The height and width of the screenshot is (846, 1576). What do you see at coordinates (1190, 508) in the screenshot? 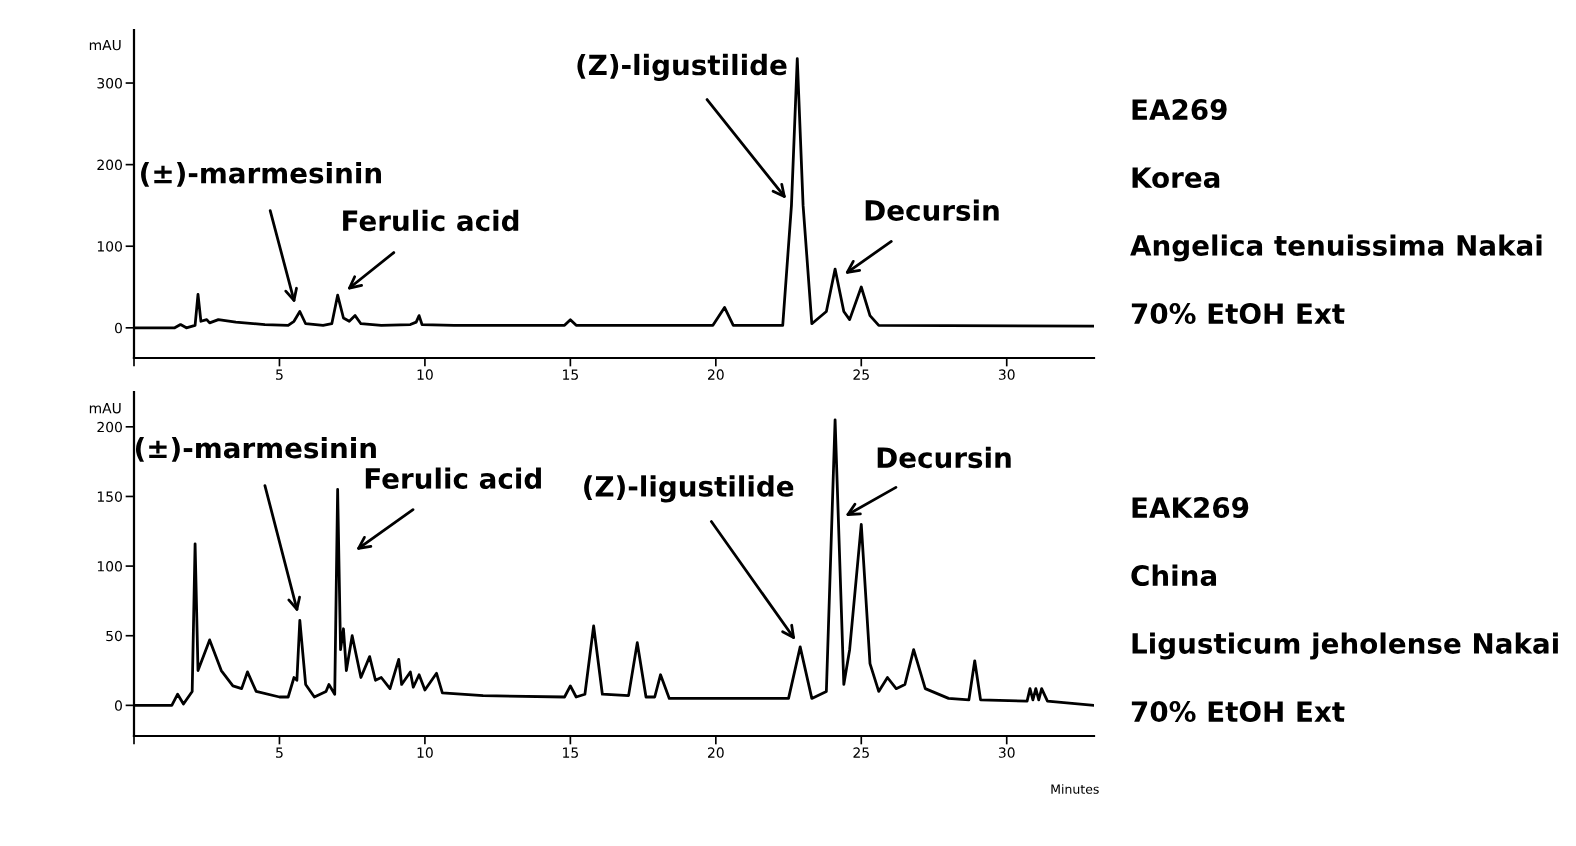
I see `text: EAK269` at bounding box center [1190, 508].